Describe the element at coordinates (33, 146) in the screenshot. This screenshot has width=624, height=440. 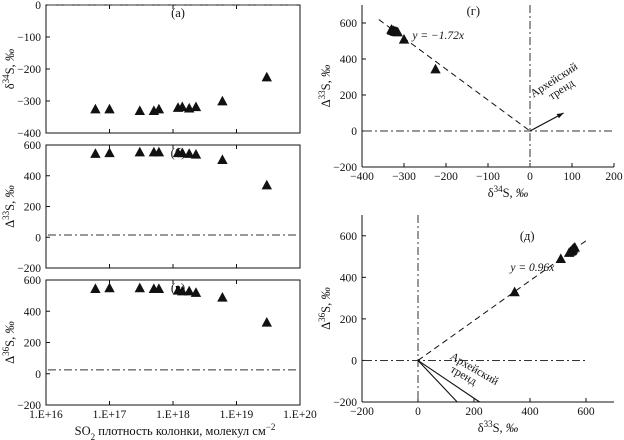
I see `panel-b-ytick-label: 600` at that location.